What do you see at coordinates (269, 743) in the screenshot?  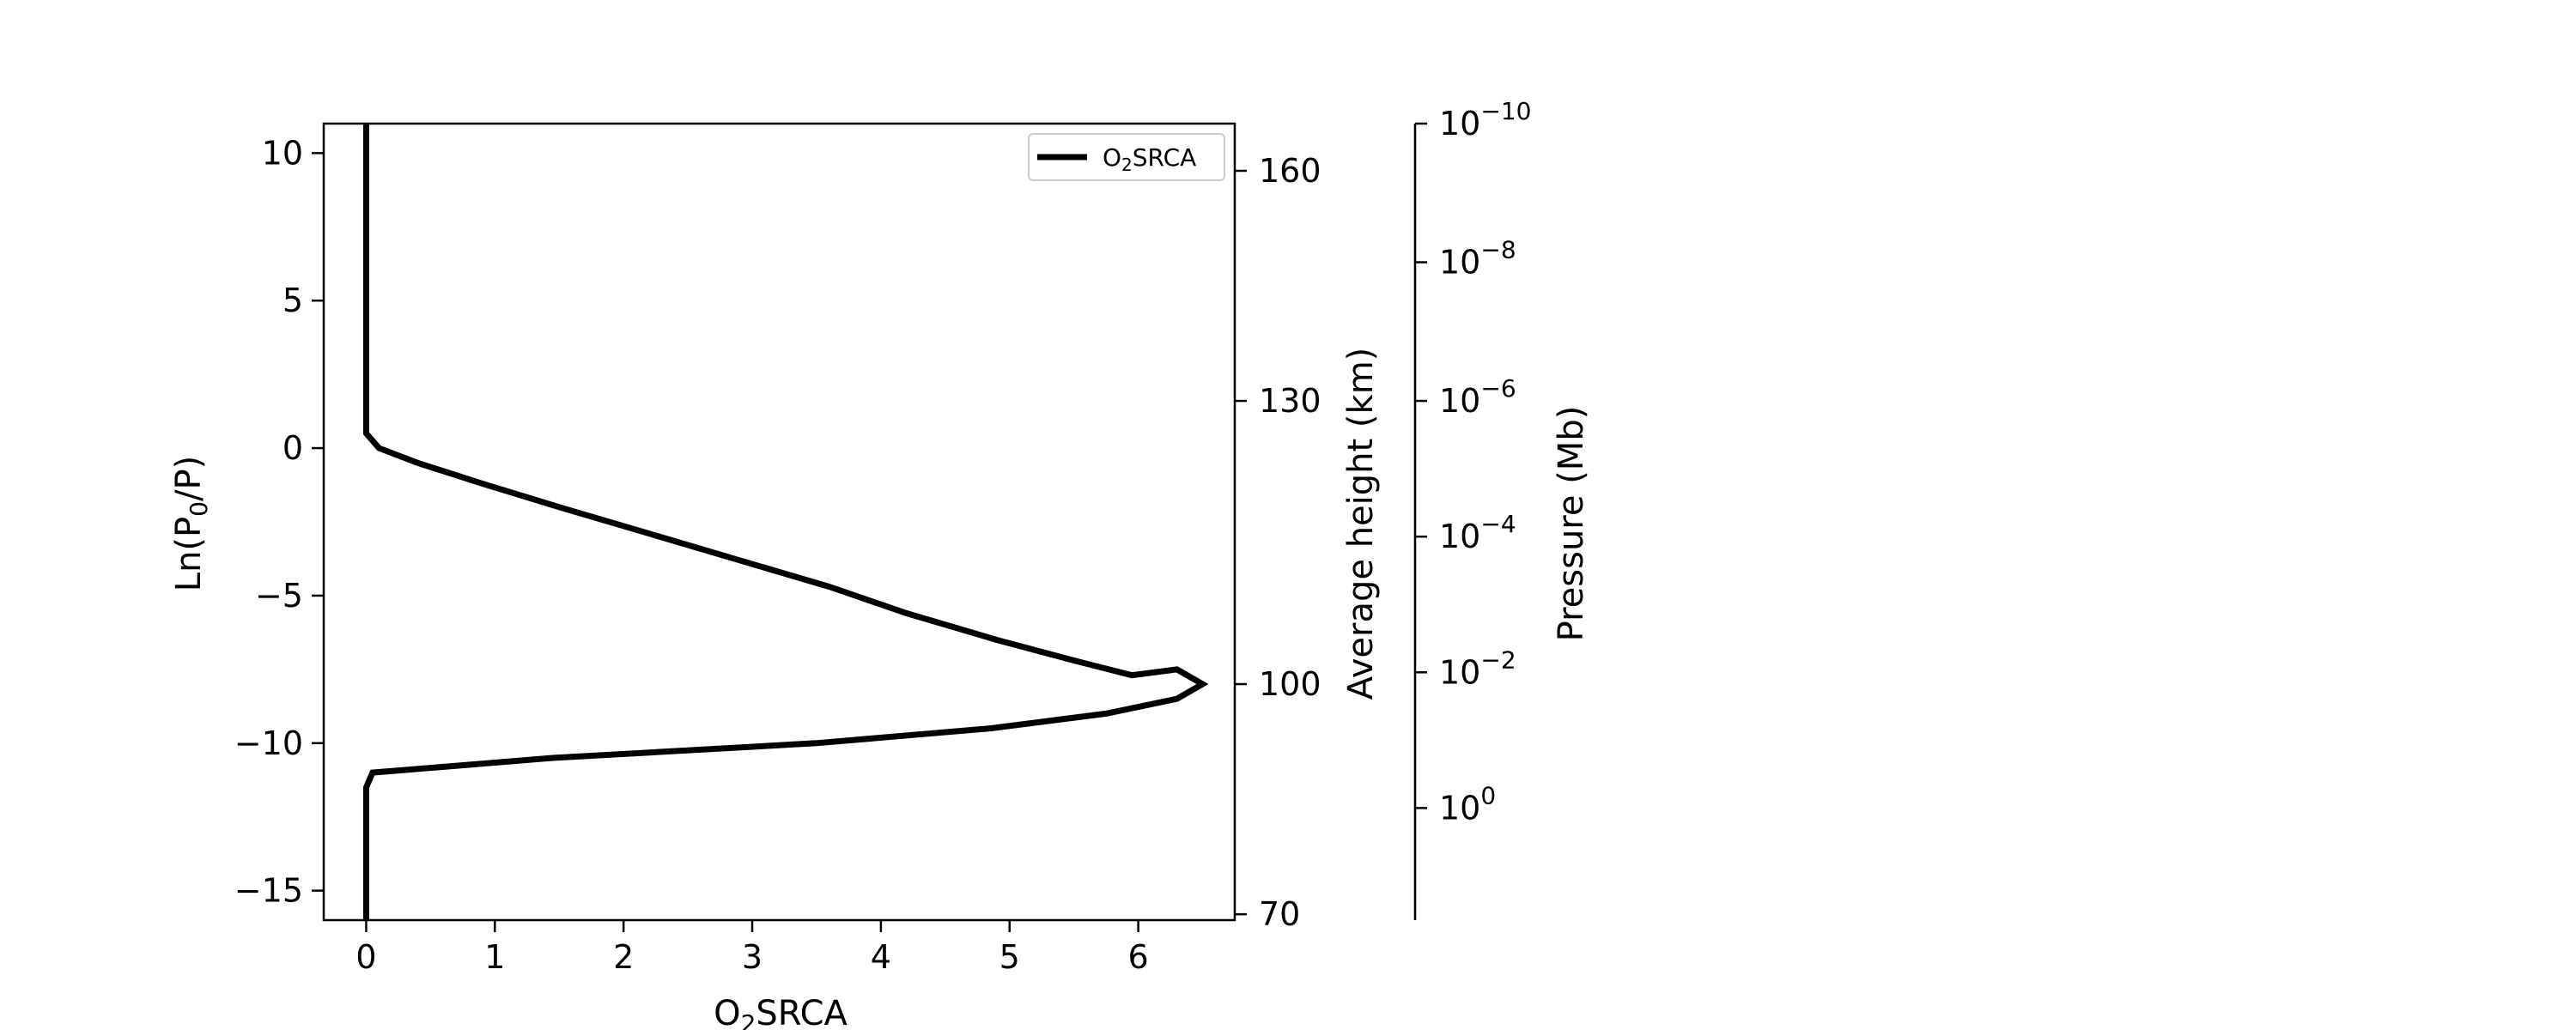 I see `y-tick-label: −10` at bounding box center [269, 743].